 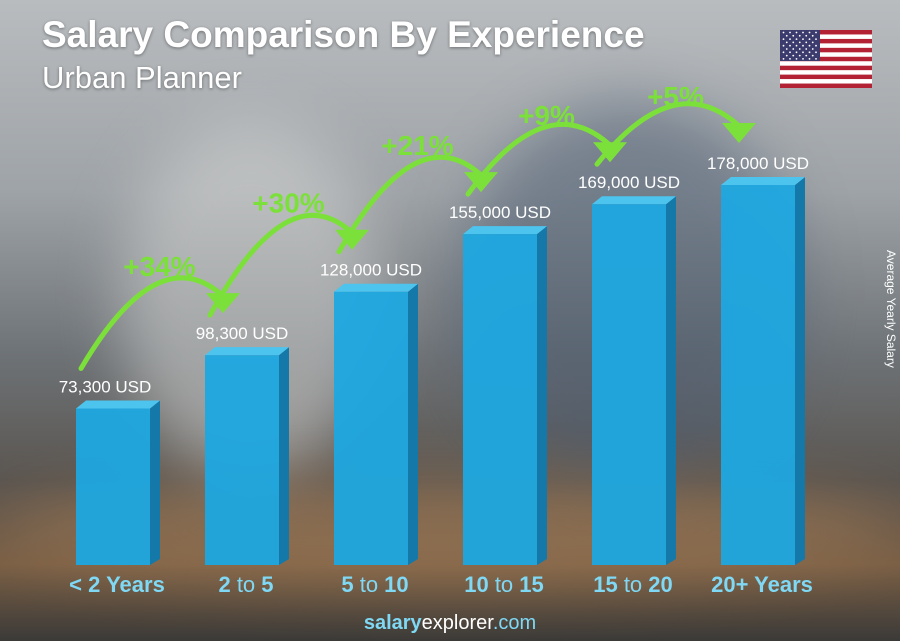 What do you see at coordinates (242, 333) in the screenshot?
I see `value-label: 98,300 USD` at bounding box center [242, 333].